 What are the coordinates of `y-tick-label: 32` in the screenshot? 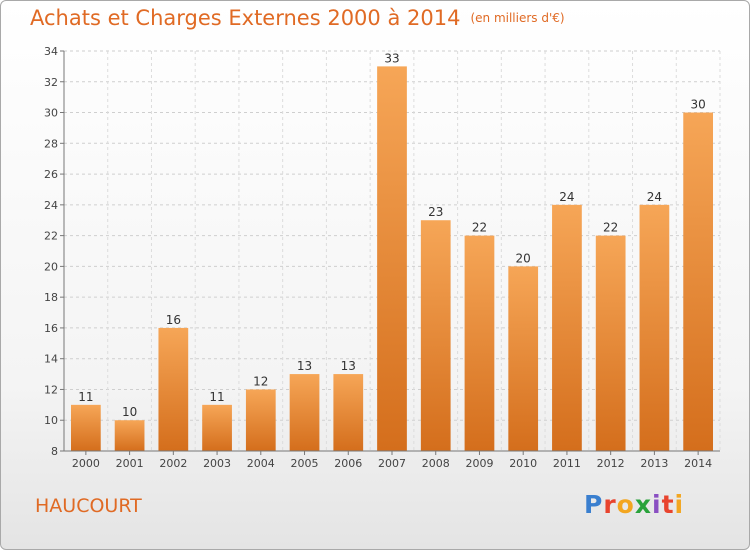 It's located at (51, 82).